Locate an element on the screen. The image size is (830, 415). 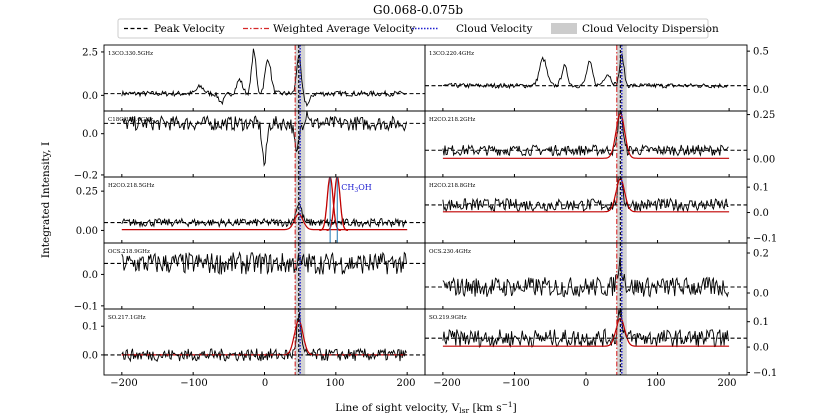
ytick-label-p2-1: 0.5 is located at coordinates (761, 52).